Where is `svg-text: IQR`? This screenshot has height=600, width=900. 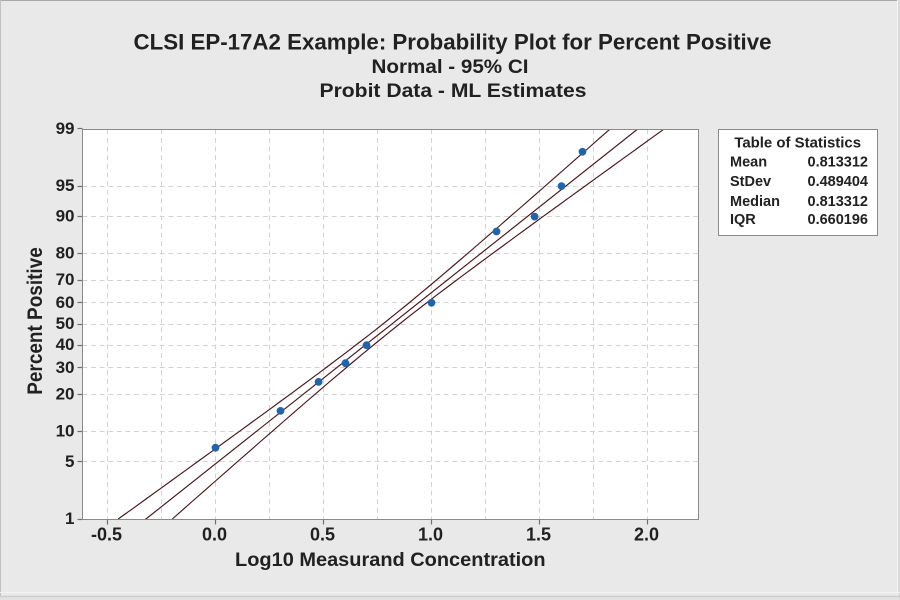
svg-text: IQR is located at coordinates (743, 220).